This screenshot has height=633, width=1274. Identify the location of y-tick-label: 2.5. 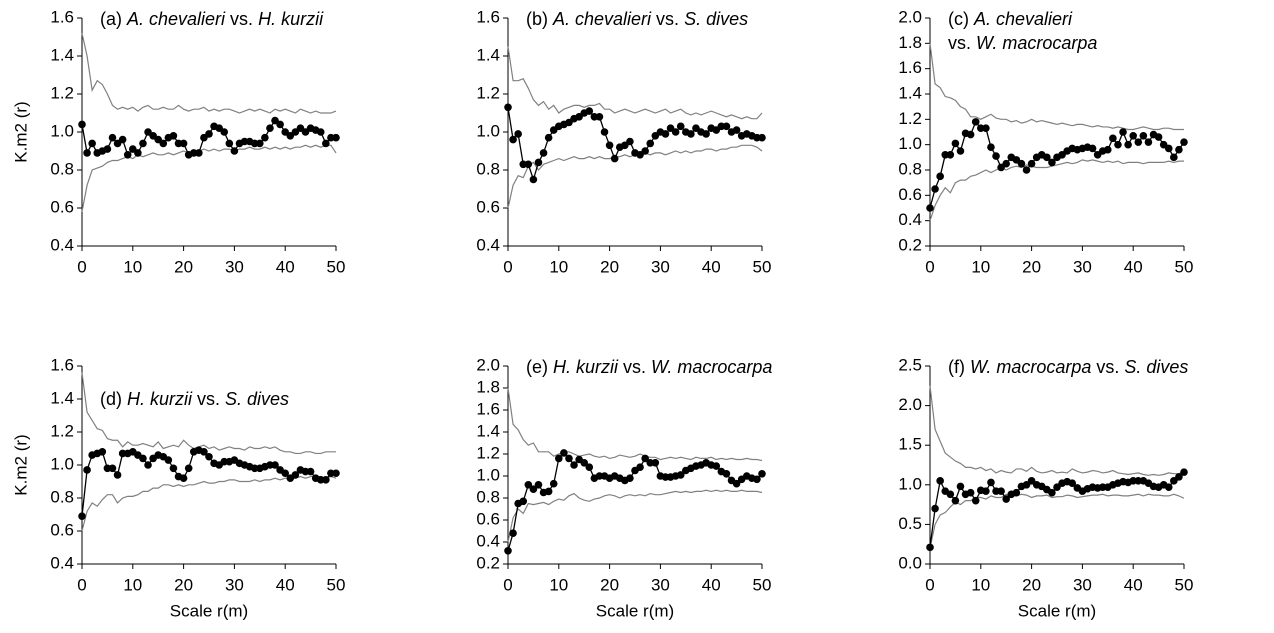
(910, 364).